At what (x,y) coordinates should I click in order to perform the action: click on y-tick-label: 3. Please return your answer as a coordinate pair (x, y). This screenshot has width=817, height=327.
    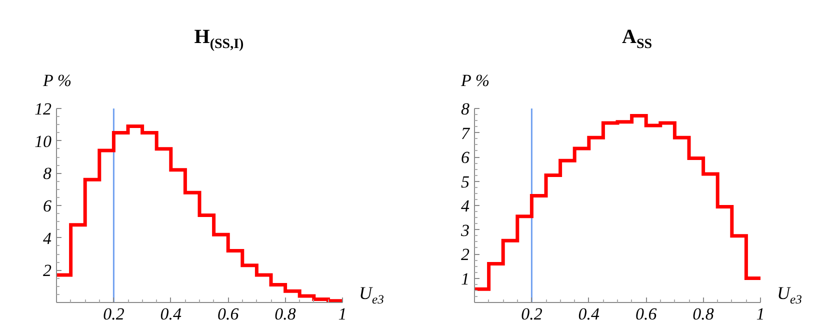
    Looking at the image, I should click on (465, 230).